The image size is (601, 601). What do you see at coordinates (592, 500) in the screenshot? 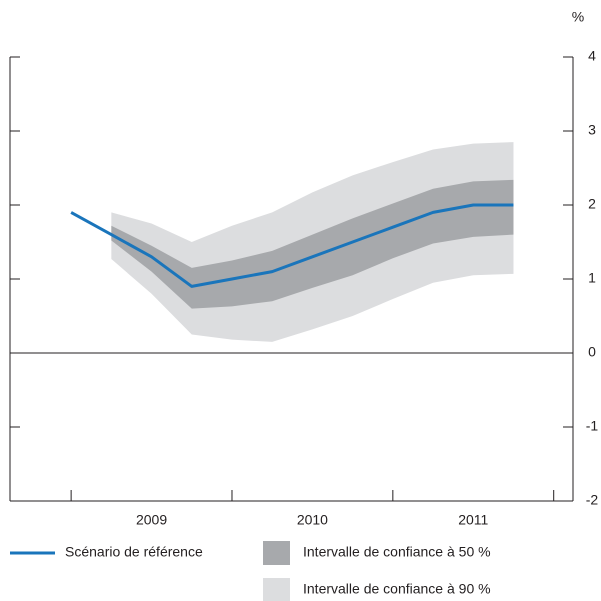
I see `y-tick-label: -2` at bounding box center [592, 500].